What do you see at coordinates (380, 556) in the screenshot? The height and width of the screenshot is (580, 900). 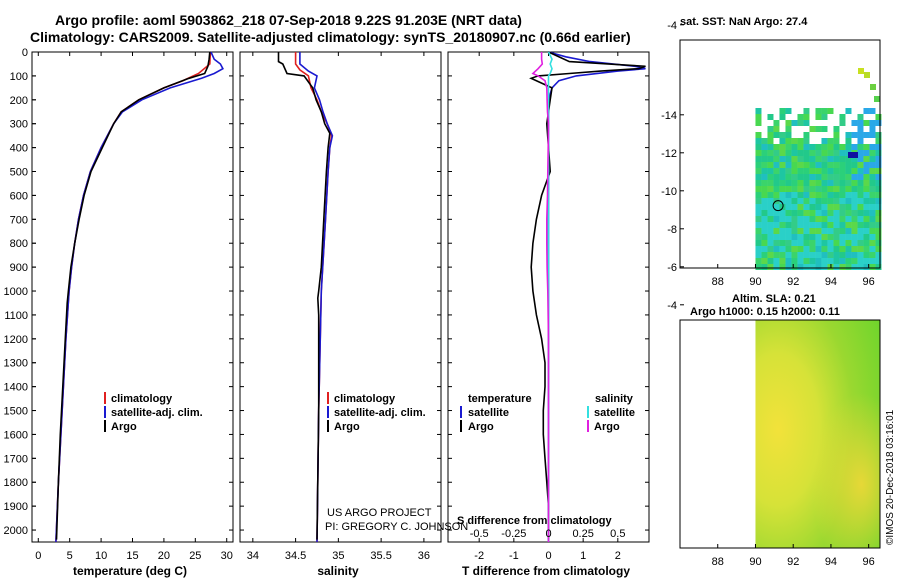 I see `x-tick-label: 35.5` at bounding box center [380, 556].